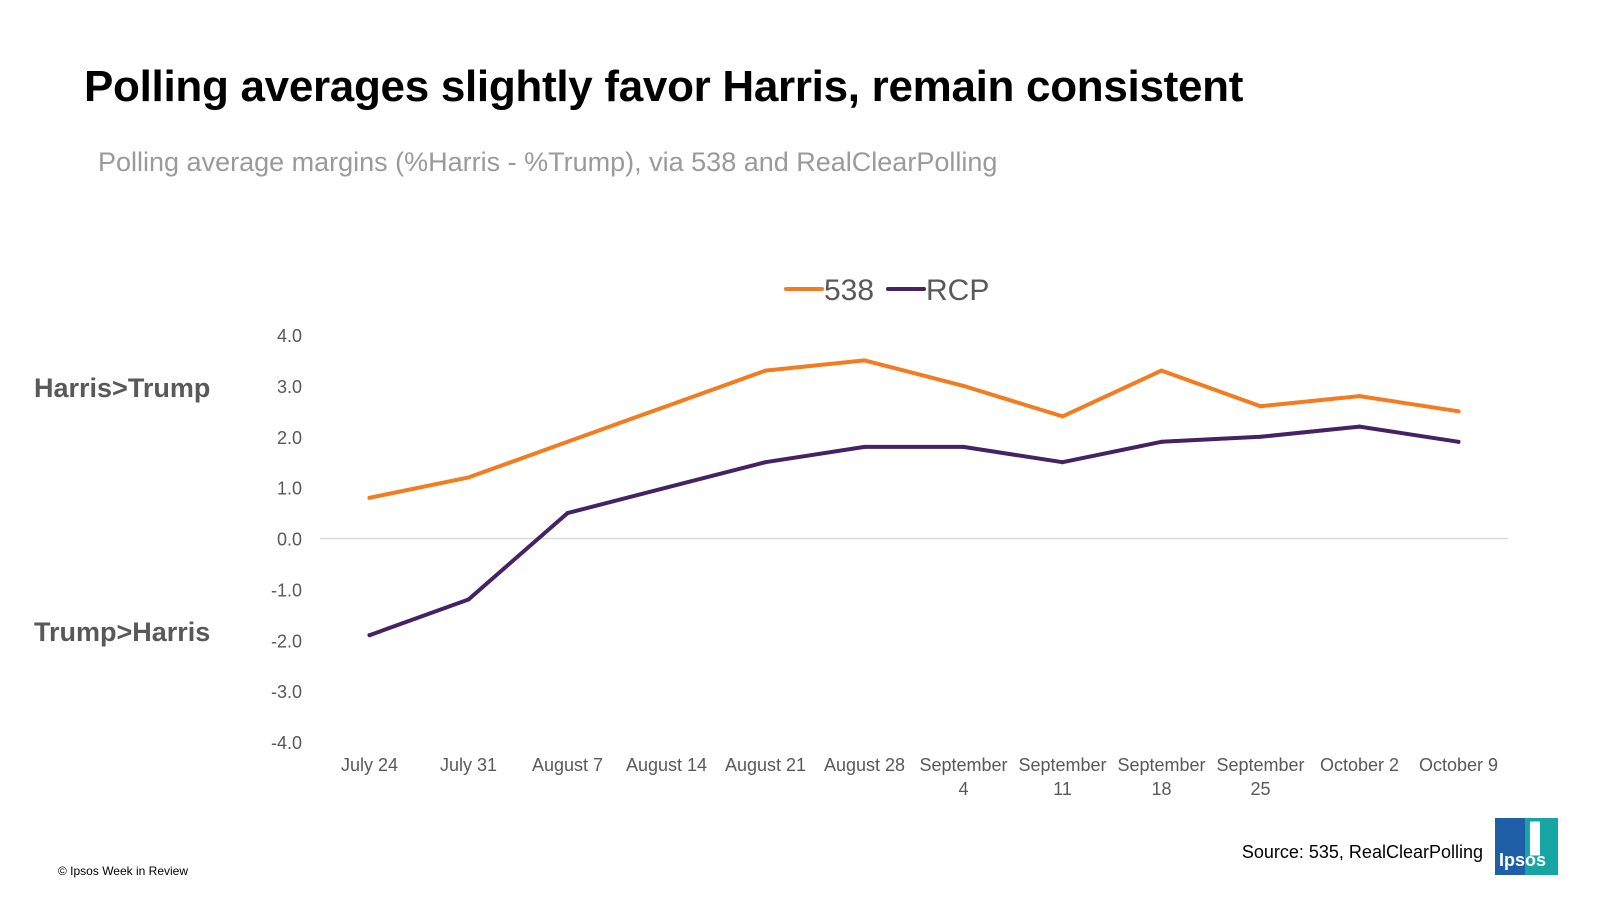 This screenshot has height=900, width=1600. Describe the element at coordinates (122, 388) in the screenshot. I see `harris-leads-label: Harris>Trump` at that location.